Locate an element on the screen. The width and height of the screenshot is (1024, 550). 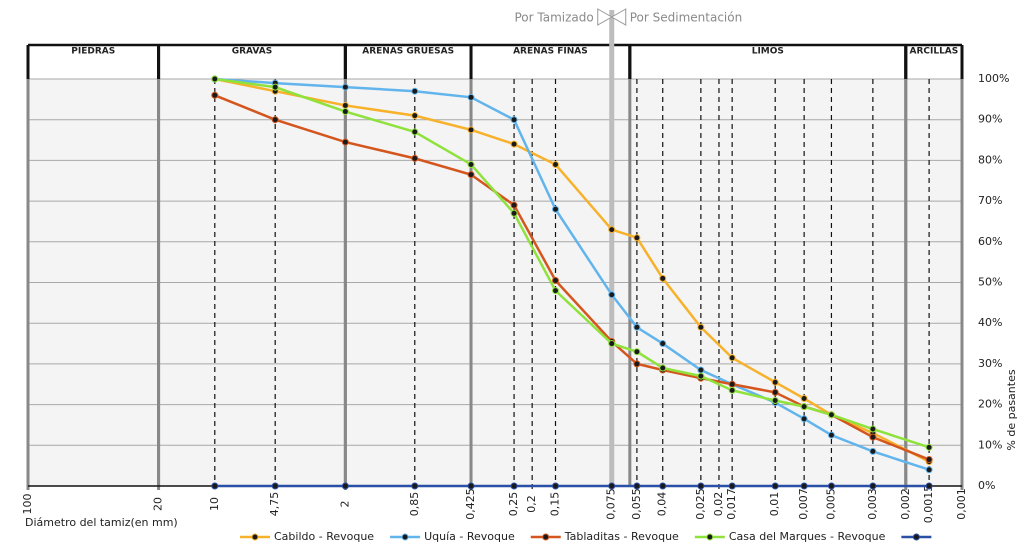
legend-label: Casa del Marques - Revoque is located at coordinates (807, 536).